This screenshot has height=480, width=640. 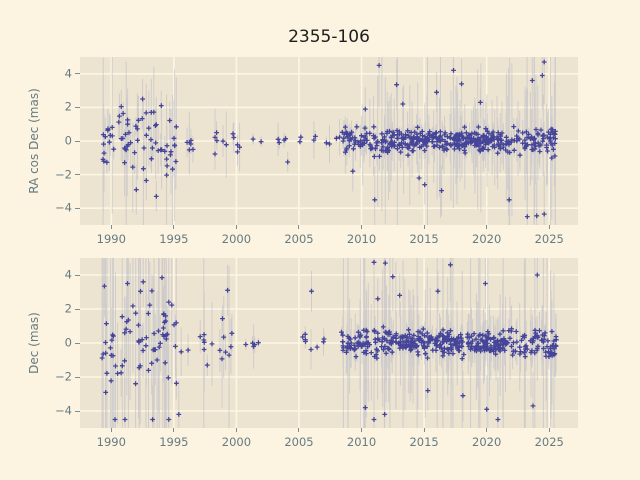 What do you see at coordinates (329, 37) in the screenshot?
I see `chart-title: 2355-106` at bounding box center [329, 37].